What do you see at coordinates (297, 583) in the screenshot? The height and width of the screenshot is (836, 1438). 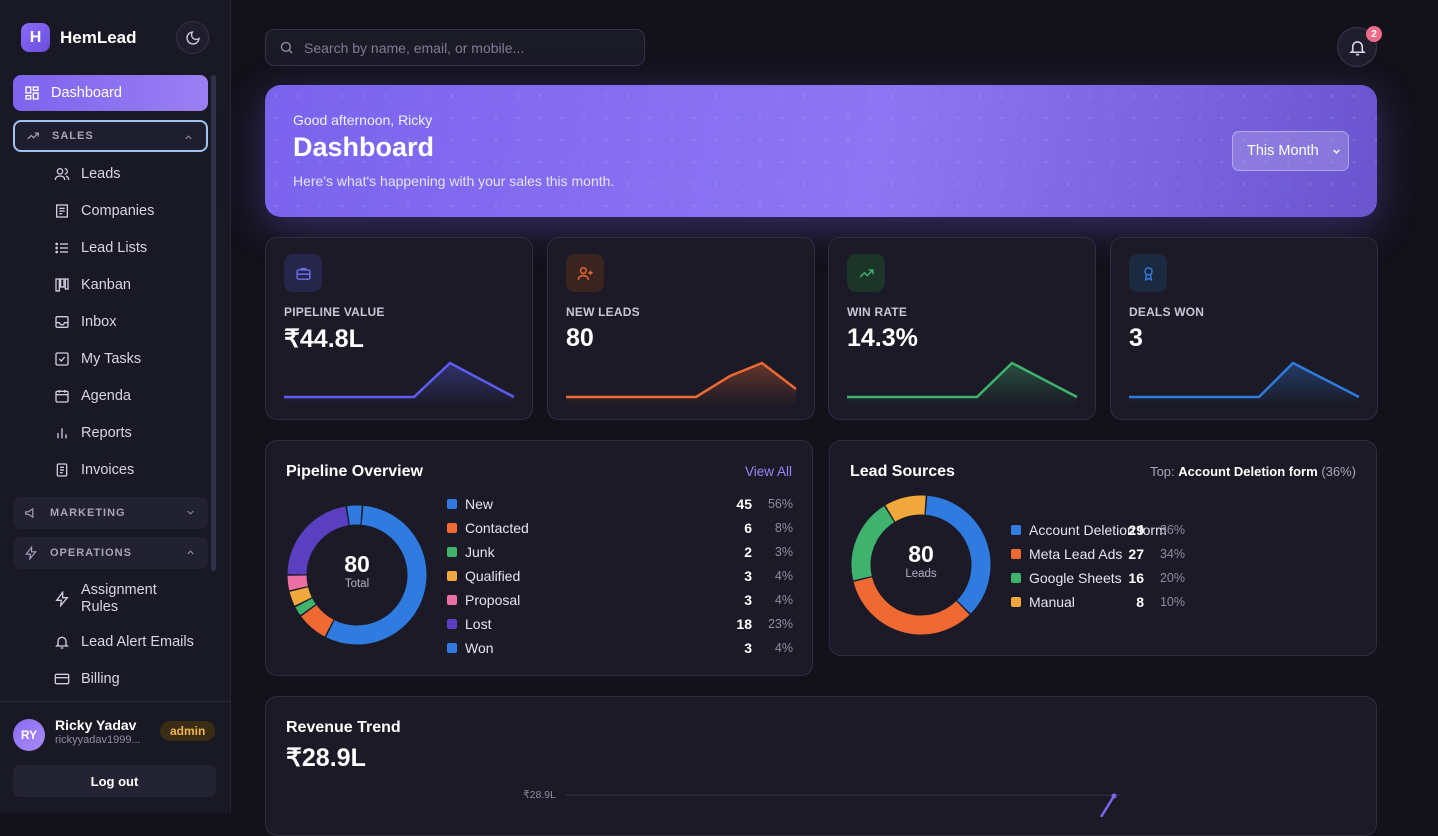 I see `donut-slice-proposal` at bounding box center [297, 583].